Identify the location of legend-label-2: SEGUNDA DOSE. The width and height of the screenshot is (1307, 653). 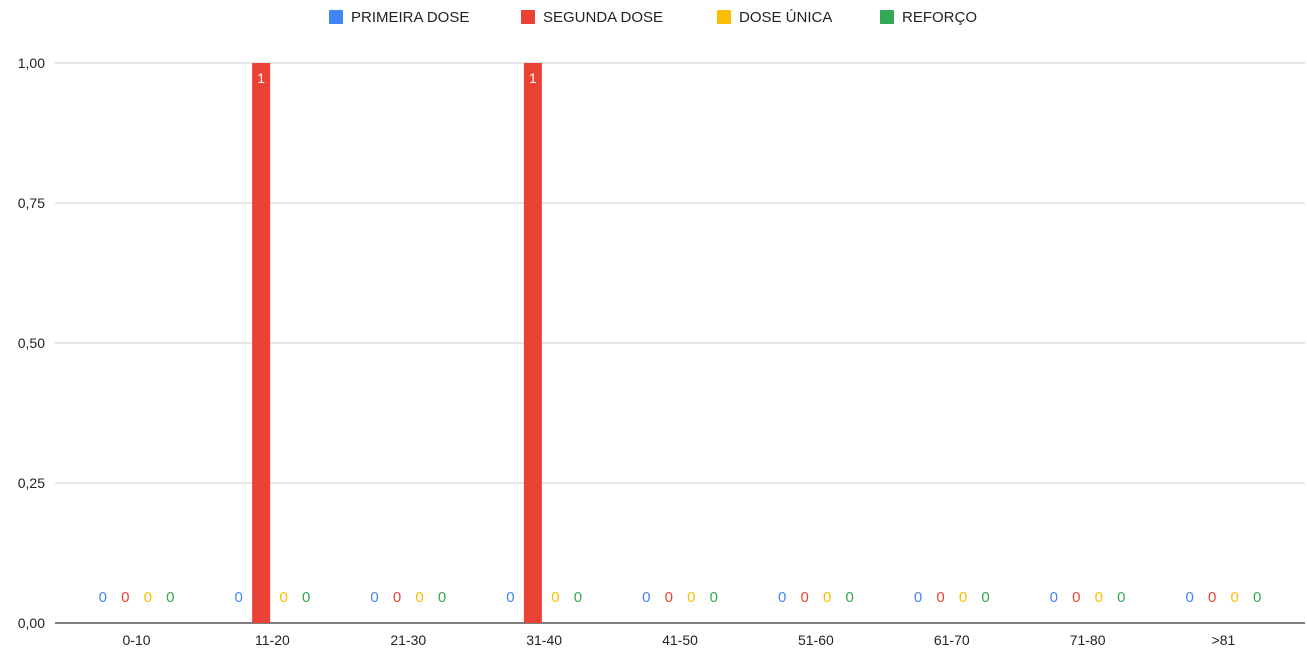
(603, 17).